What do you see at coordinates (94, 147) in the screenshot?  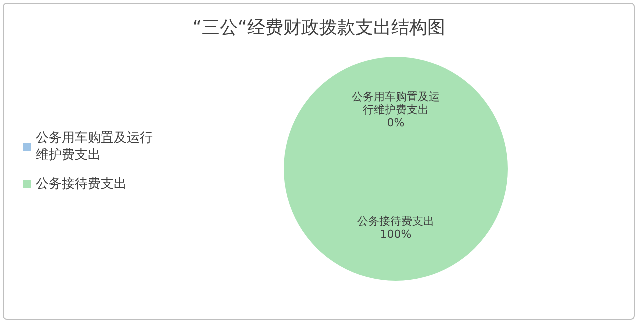 I see `legend-label: 公务用车购置及运行维护费支出` at bounding box center [94, 147].